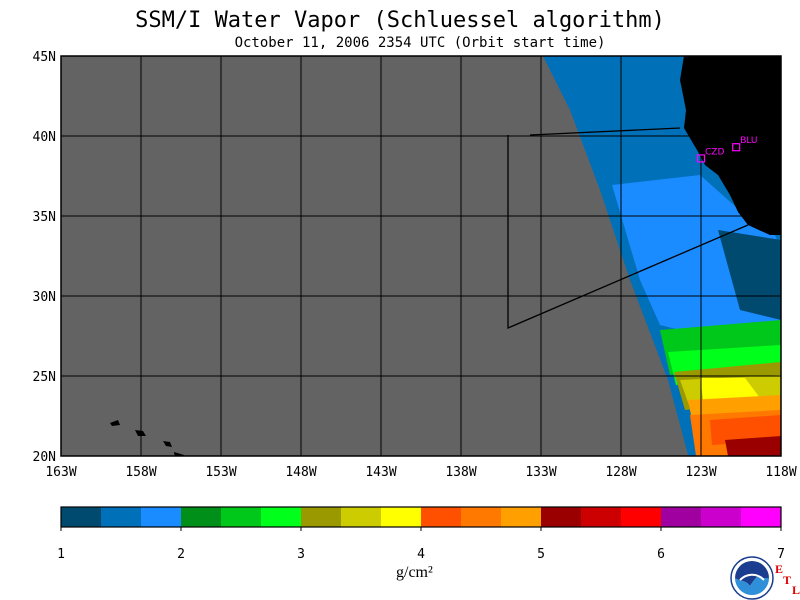  Describe the element at coordinates (60, 472) in the screenshot. I see `longitude-label: 163W` at that location.